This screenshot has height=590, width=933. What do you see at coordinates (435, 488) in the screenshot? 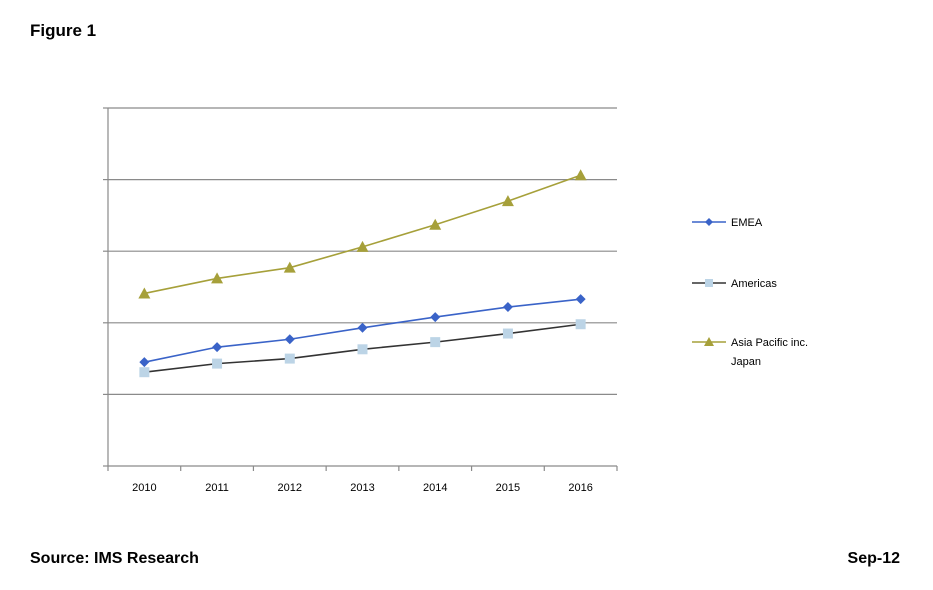
I see `x-tick-label: 2014` at bounding box center [435, 488].